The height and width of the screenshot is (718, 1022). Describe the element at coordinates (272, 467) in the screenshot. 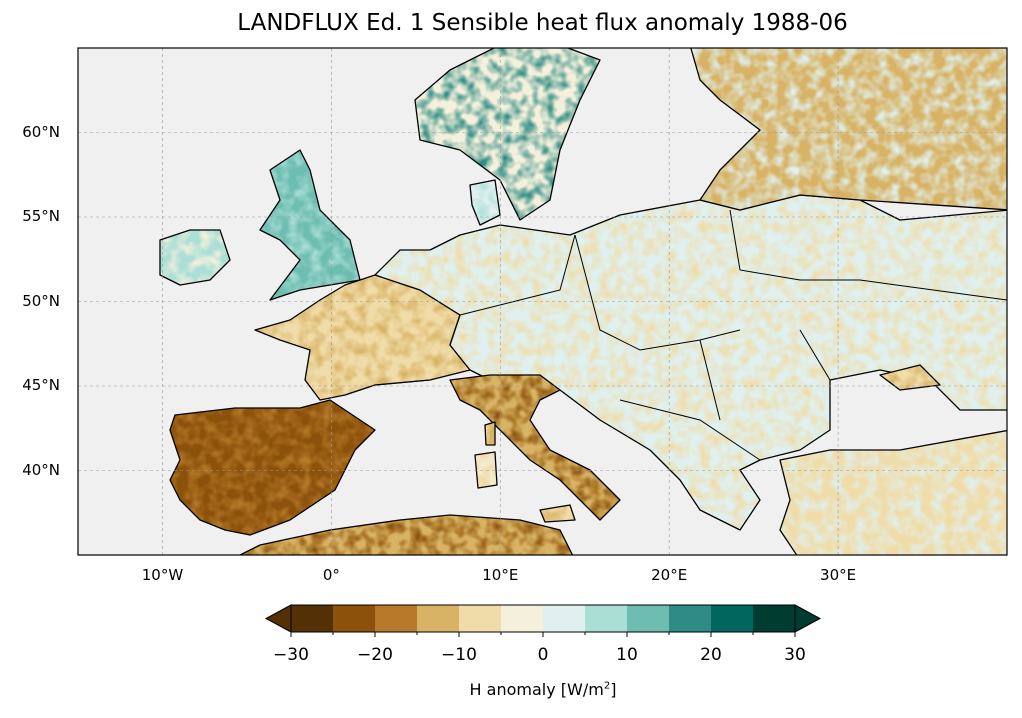

I see `landmass-iberia` at that location.